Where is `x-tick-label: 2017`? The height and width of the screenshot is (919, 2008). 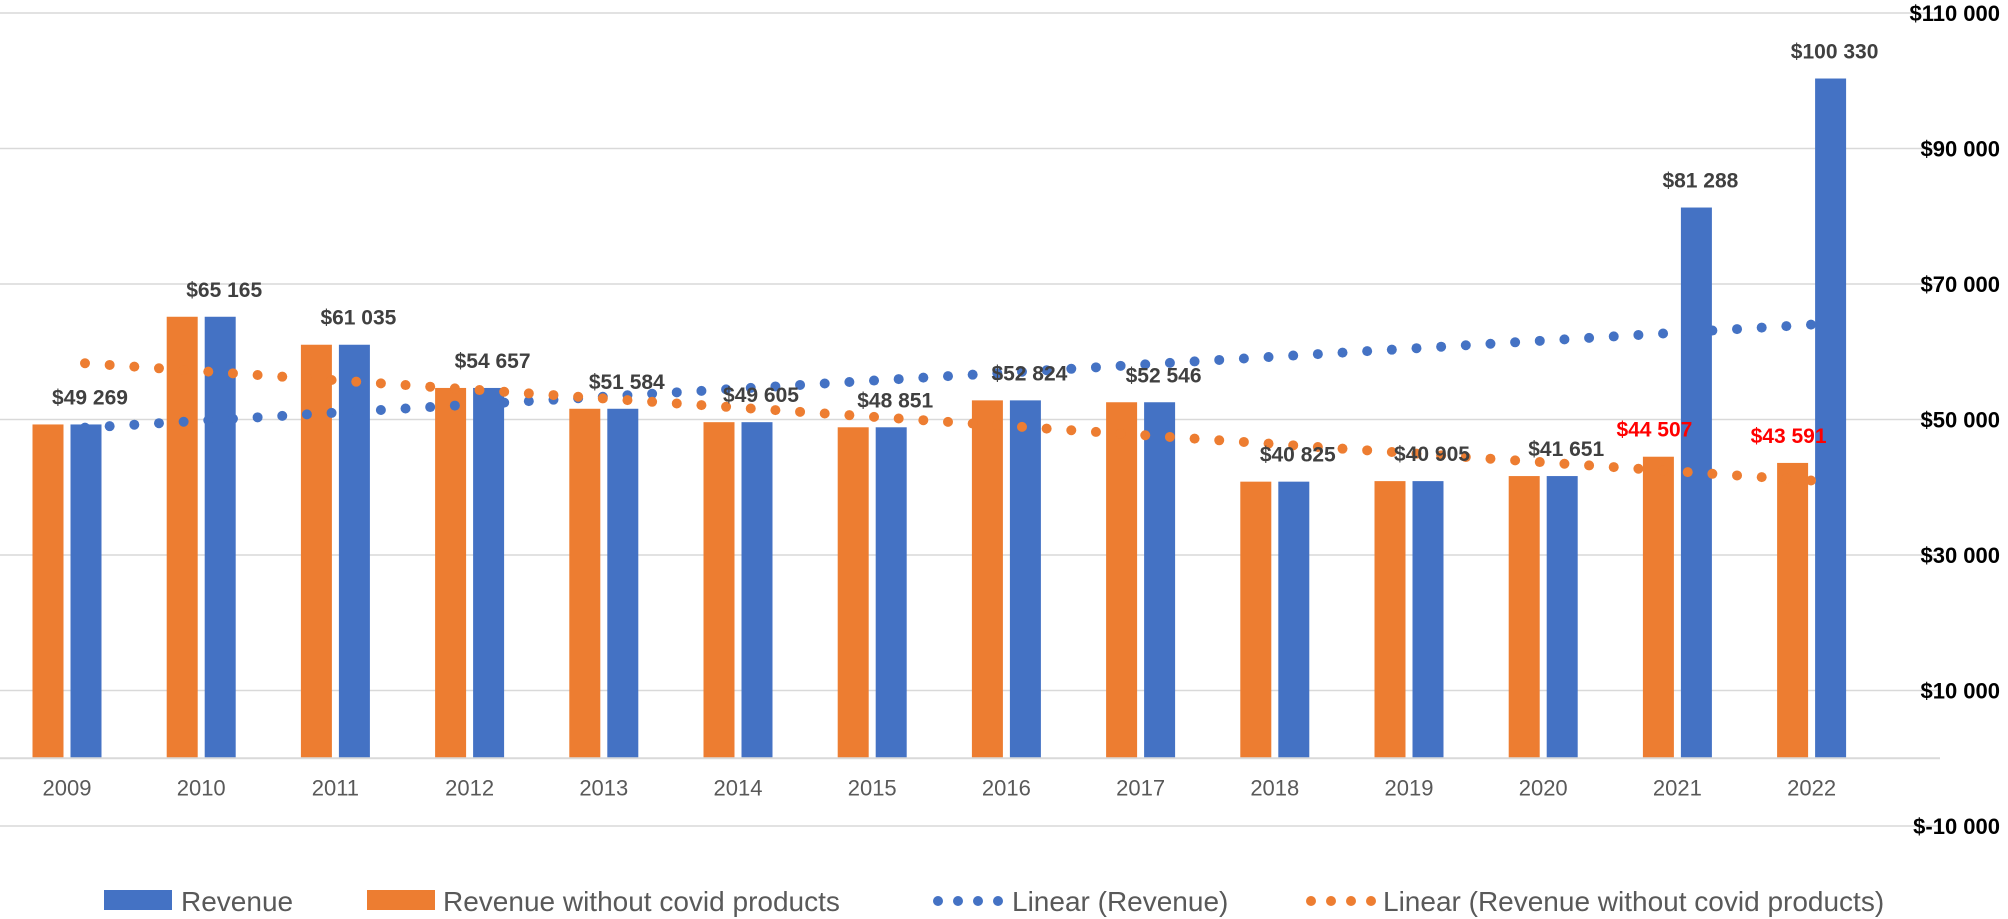
x-tick-label: 2017 is located at coordinates (1140, 787).